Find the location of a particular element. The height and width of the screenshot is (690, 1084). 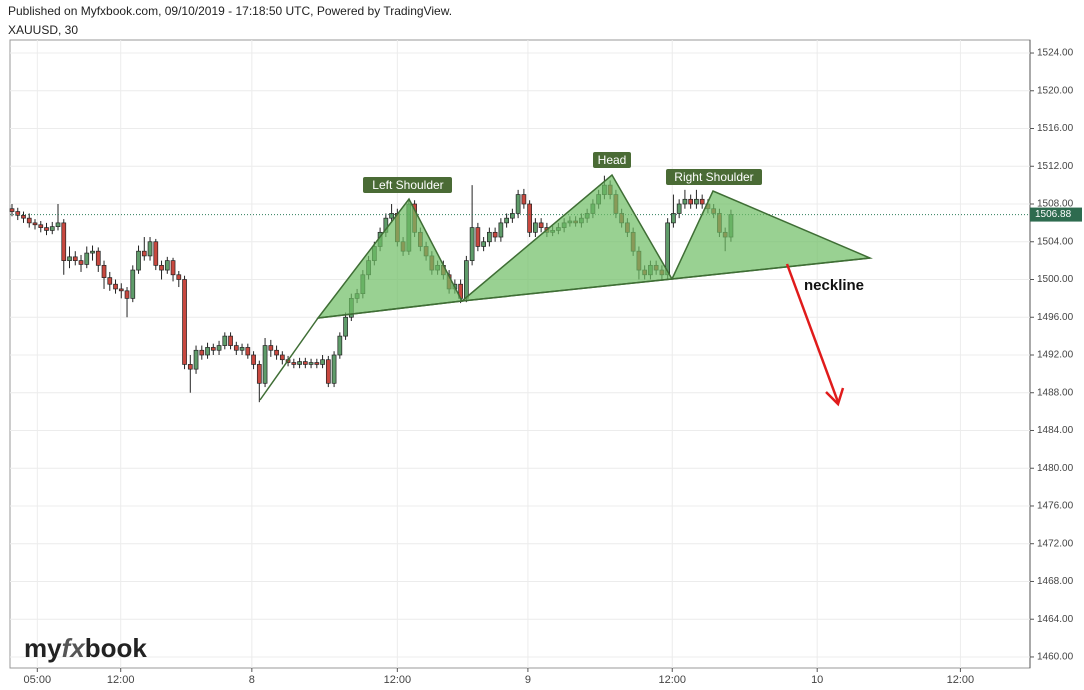

y-tick-label: 1476.00 is located at coordinates (1055, 506).